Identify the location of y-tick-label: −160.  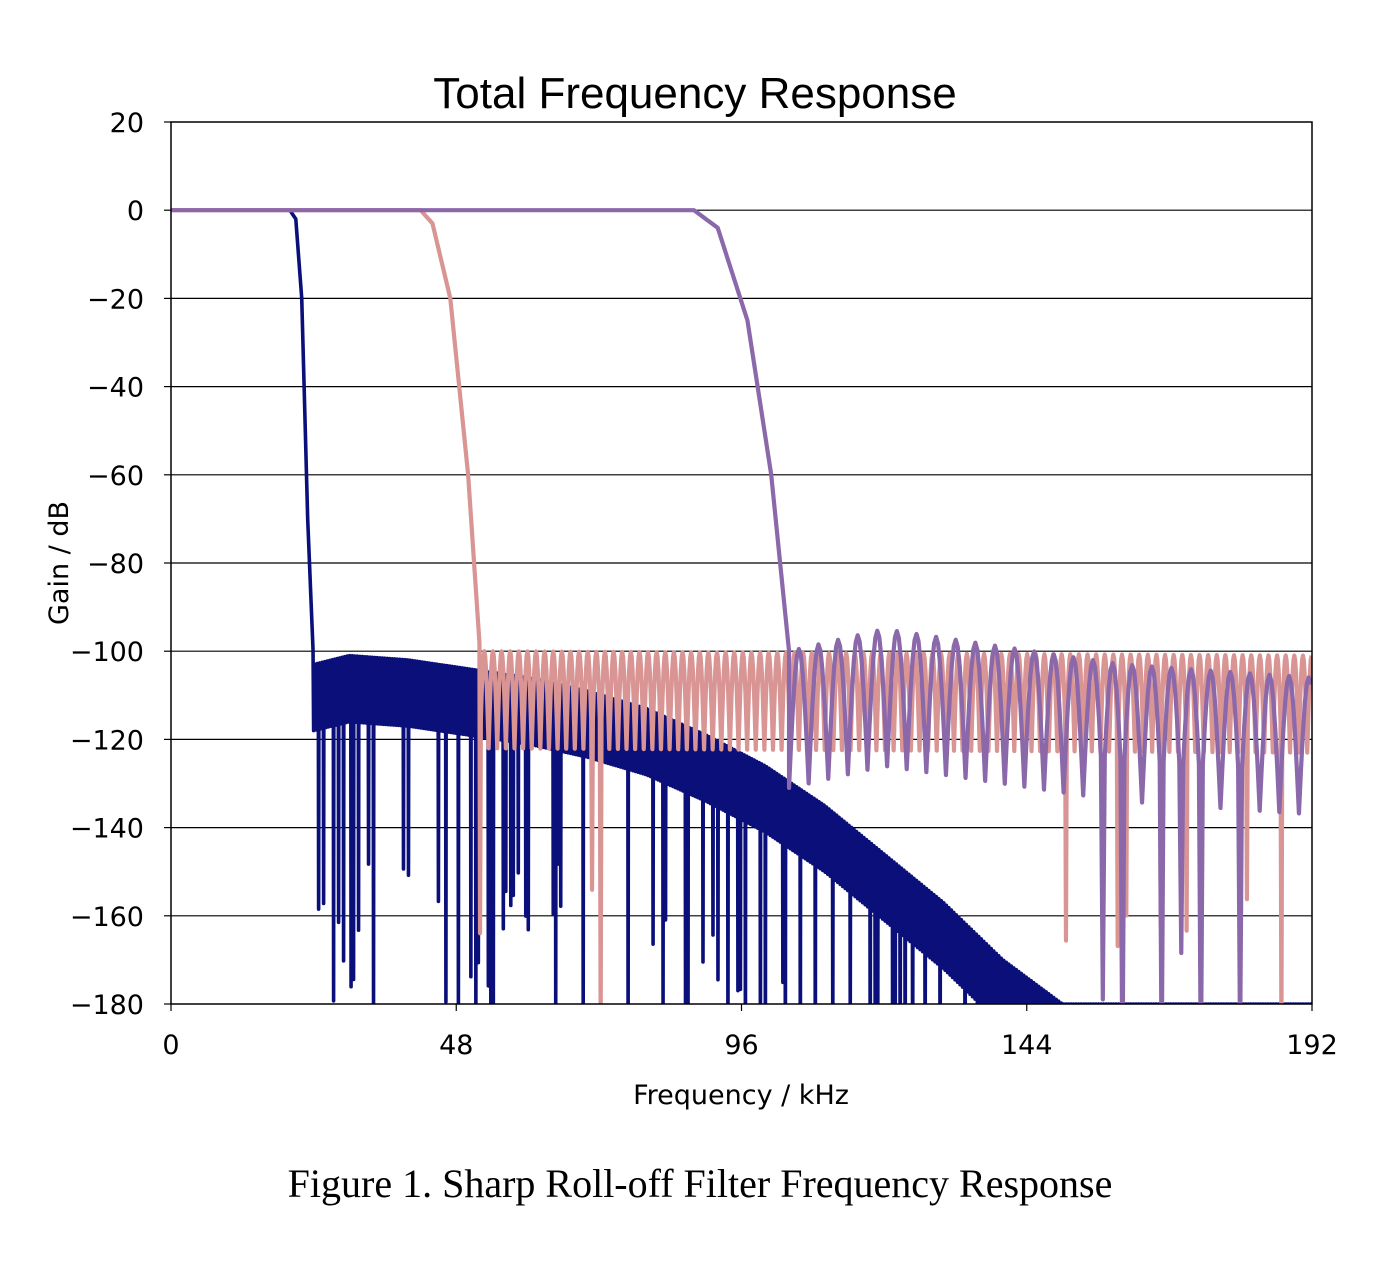
(107, 917).